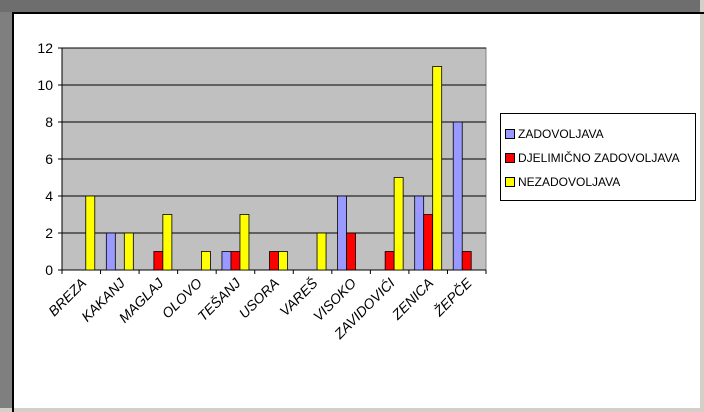 This screenshot has height=412, width=704. Describe the element at coordinates (510, 134) in the screenshot. I see `legend-swatch-zadovoljava` at that location.